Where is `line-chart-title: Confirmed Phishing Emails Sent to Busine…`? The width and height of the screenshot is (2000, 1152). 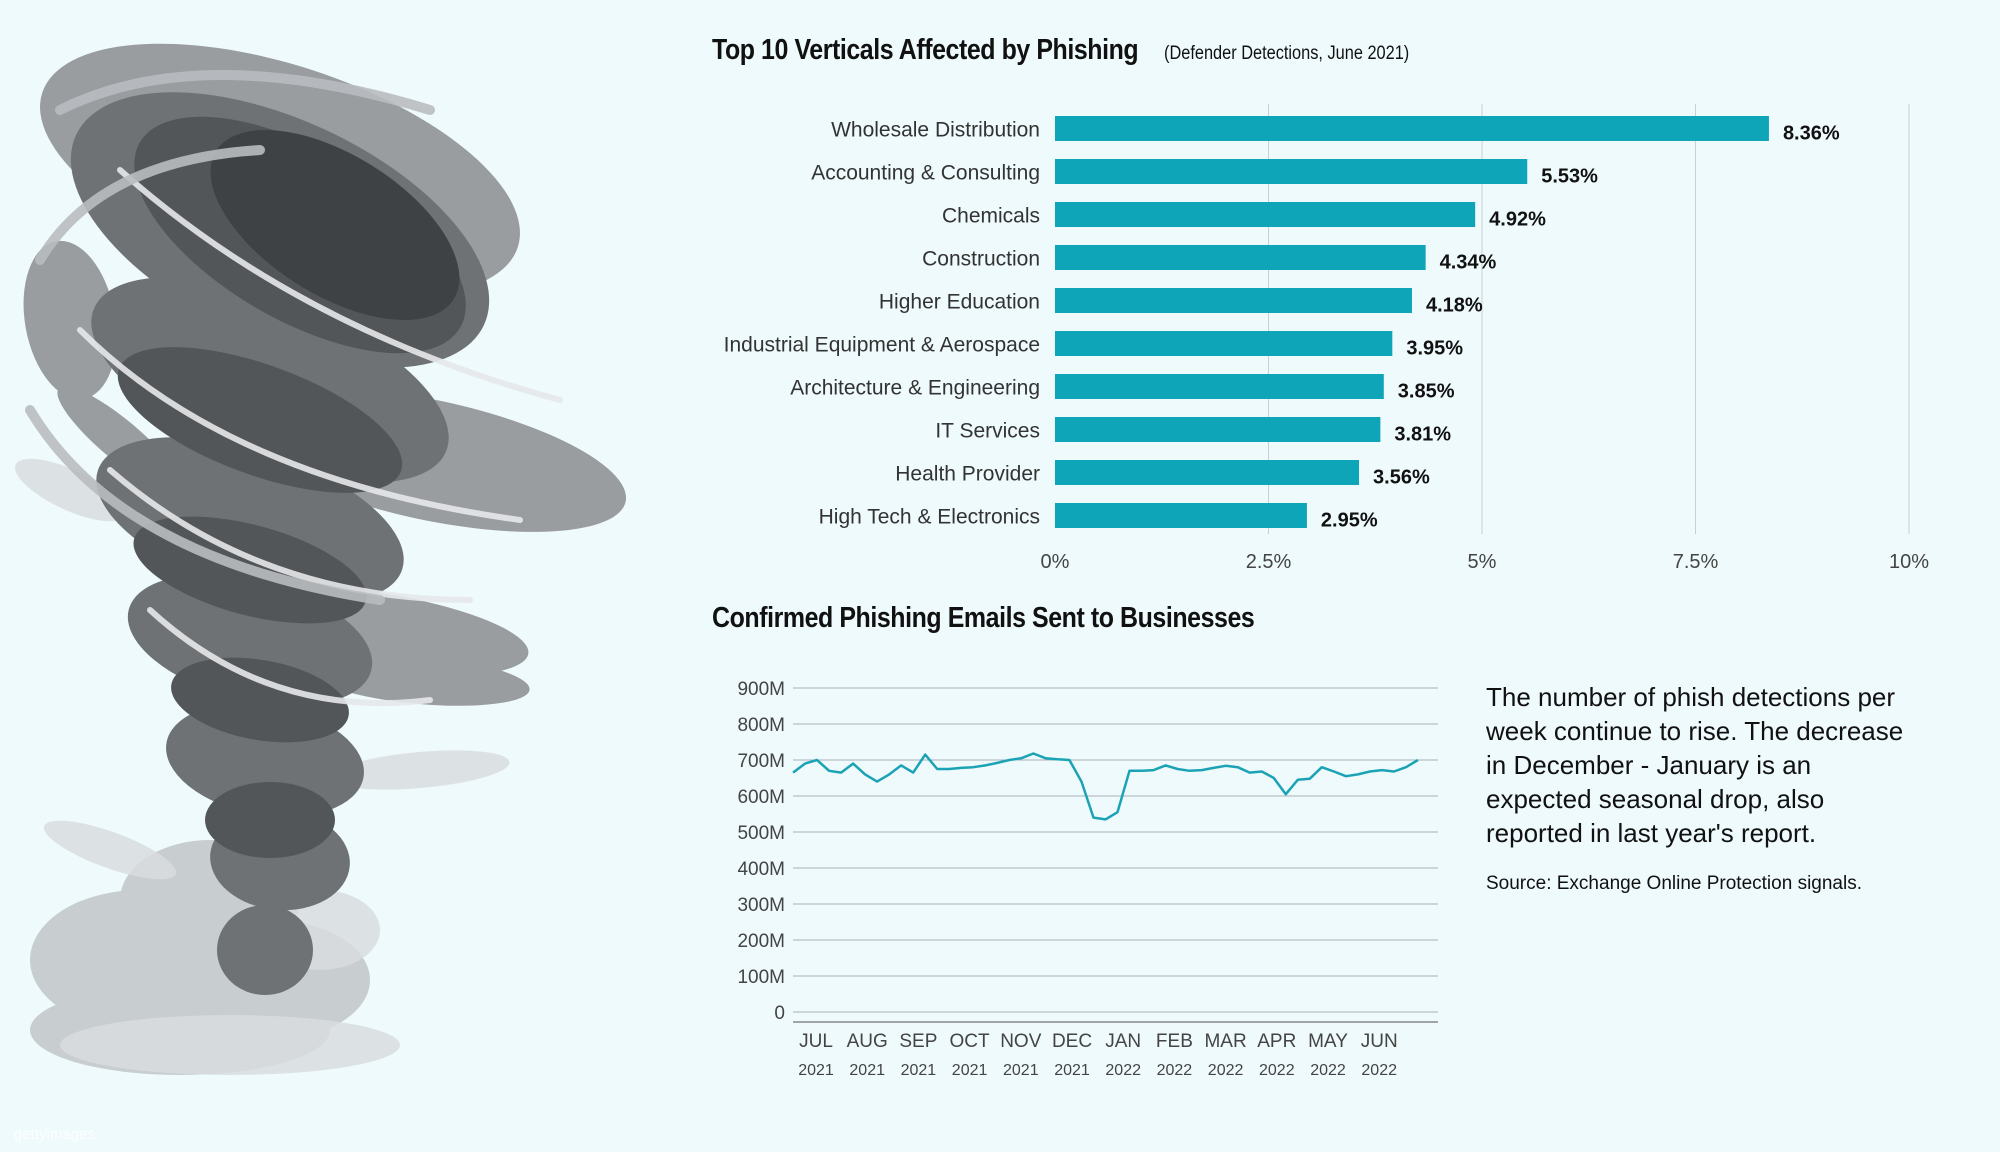 line-chart-title: Confirmed Phishing Emails Sent to Busine… is located at coordinates (983, 618).